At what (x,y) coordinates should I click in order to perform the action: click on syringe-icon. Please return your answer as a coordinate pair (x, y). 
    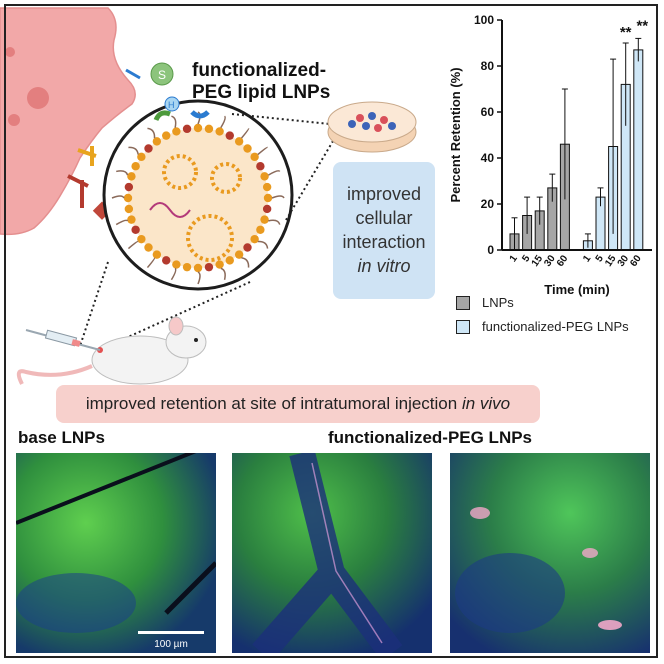
    Looking at the image, I should click on (63, 340).